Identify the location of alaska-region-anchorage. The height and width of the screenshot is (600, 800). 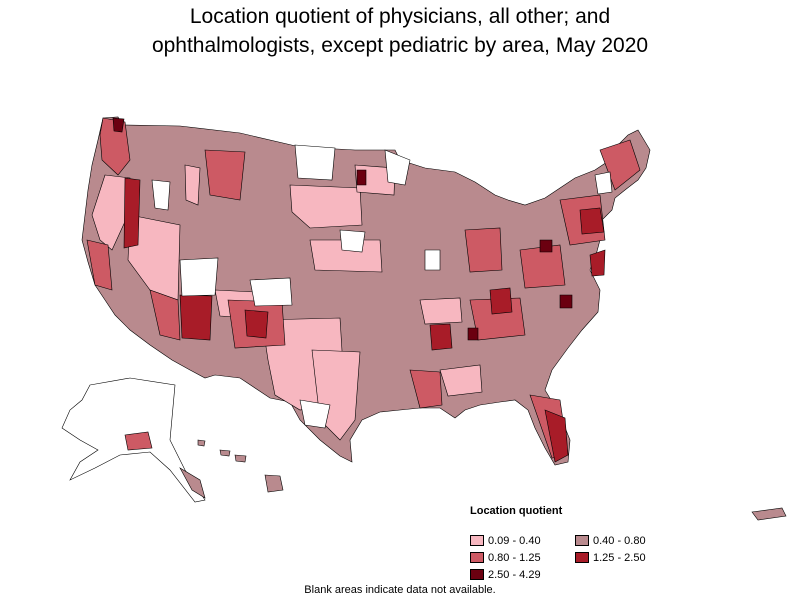
(138, 441).